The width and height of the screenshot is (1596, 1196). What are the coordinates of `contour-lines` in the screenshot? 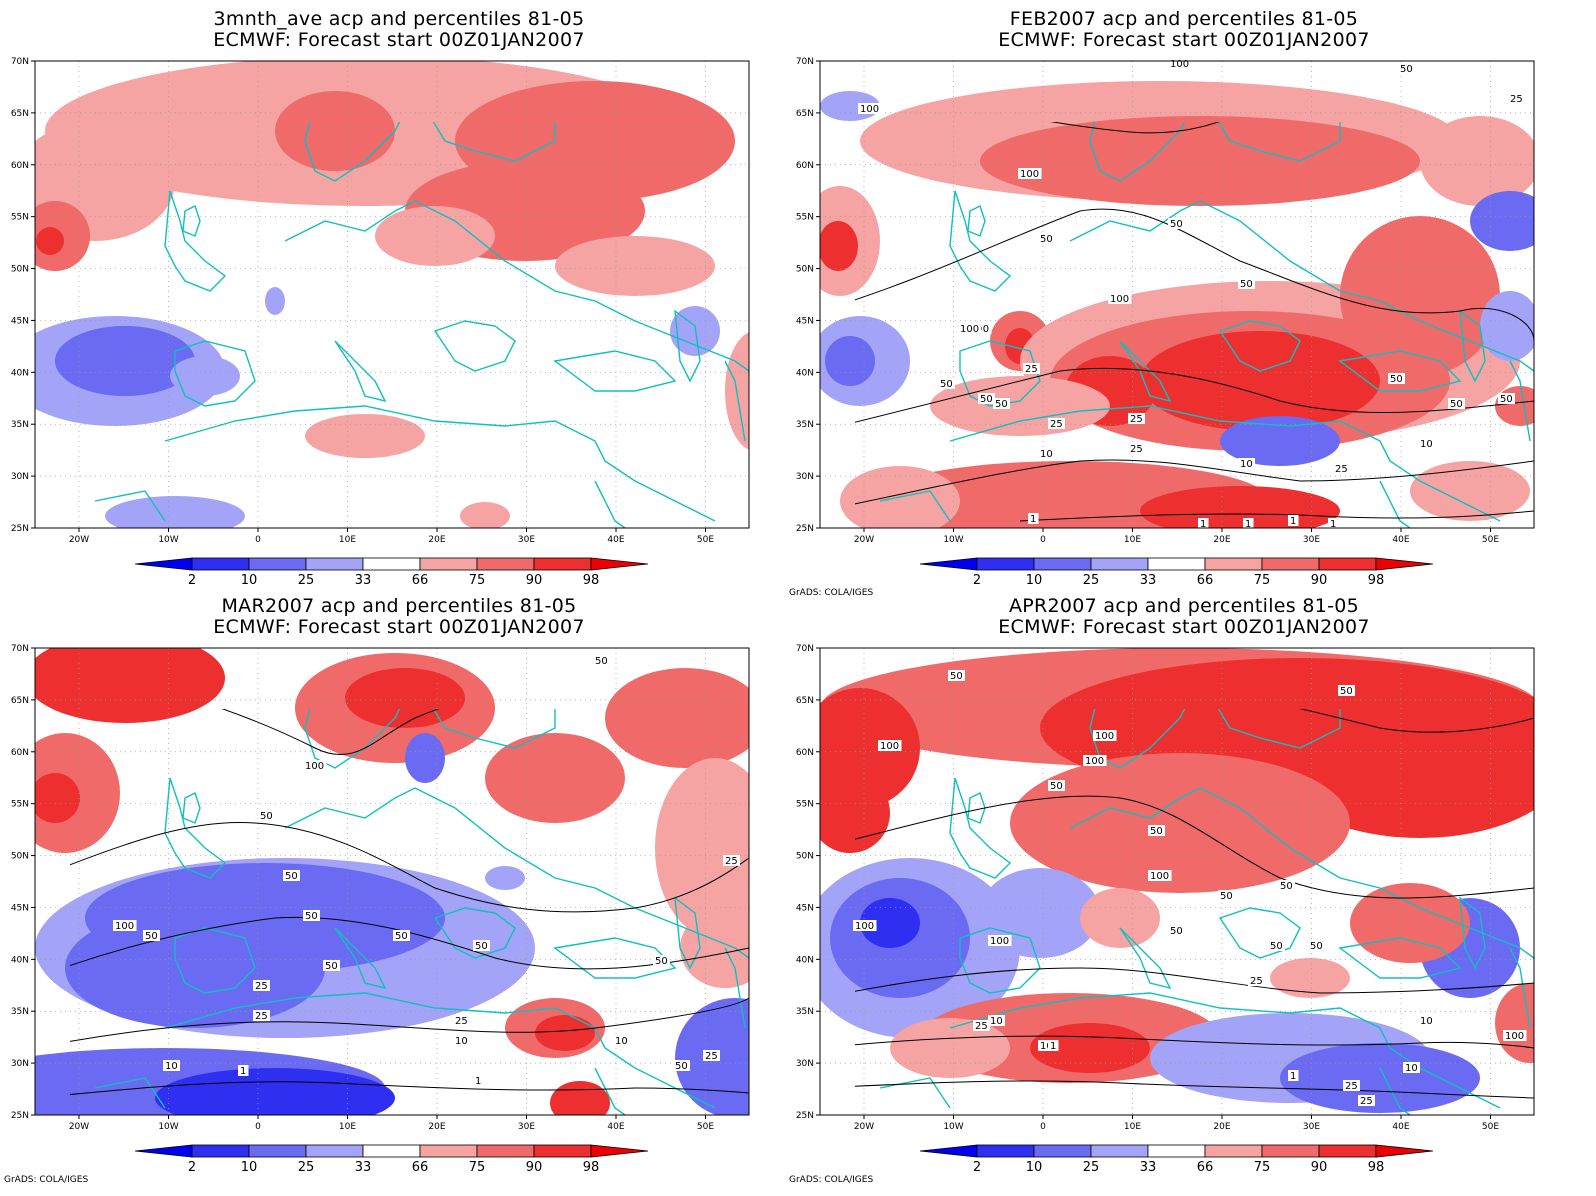 It's located at (1195, 322).